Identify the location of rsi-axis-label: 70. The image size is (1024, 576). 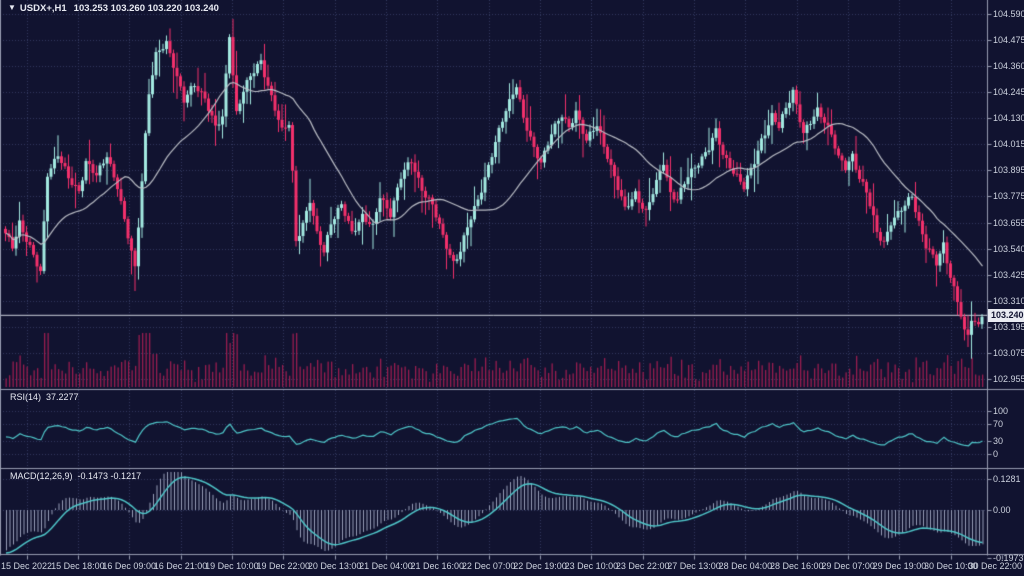
(998, 423).